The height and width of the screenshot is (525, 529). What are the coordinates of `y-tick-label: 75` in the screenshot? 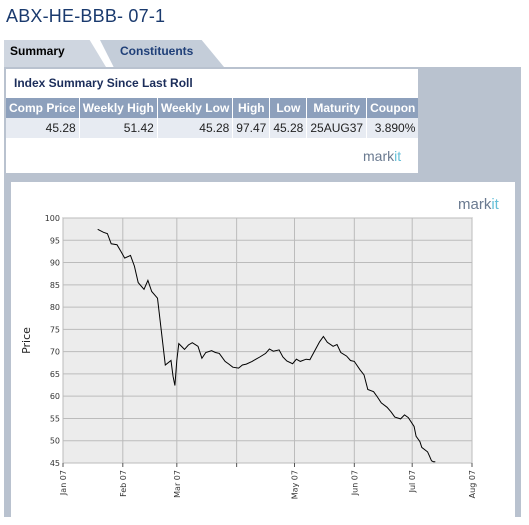 It's located at (55, 329).